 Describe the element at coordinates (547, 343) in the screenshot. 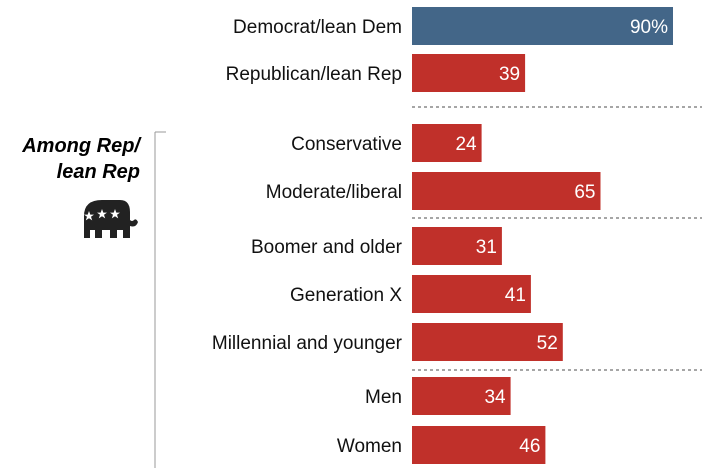

I see `value-label-7: 52` at that location.